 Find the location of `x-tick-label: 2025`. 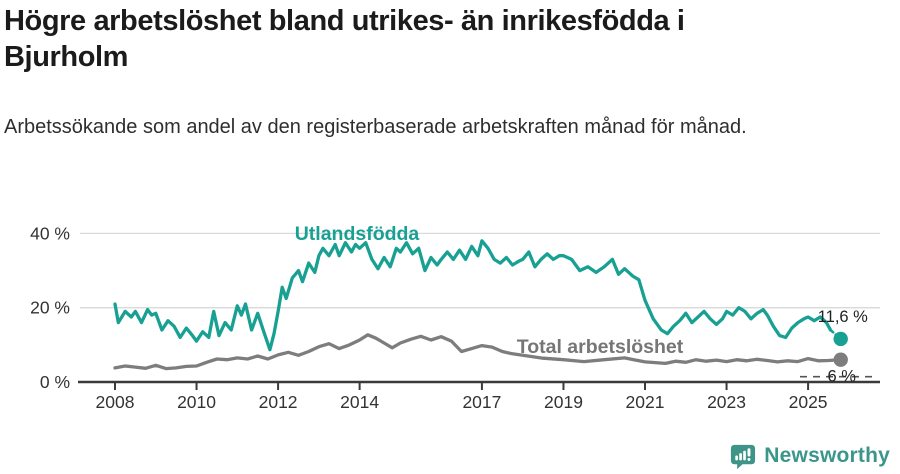

x-tick-label: 2025 is located at coordinates (808, 402).